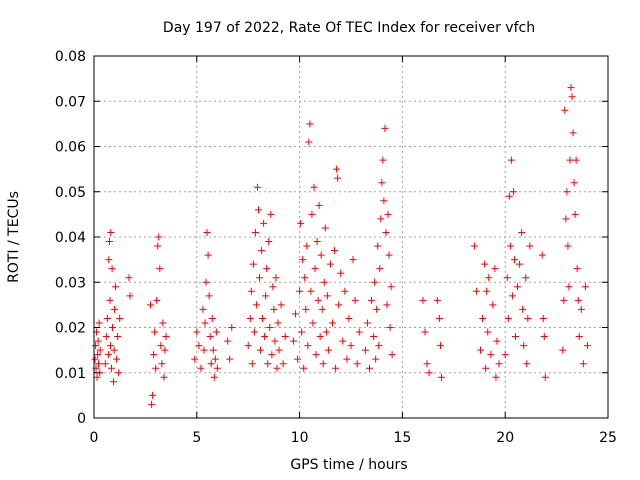 This screenshot has height=480, width=640. Describe the element at coordinates (81, 419) in the screenshot. I see `y-tick-label: 0` at that location.